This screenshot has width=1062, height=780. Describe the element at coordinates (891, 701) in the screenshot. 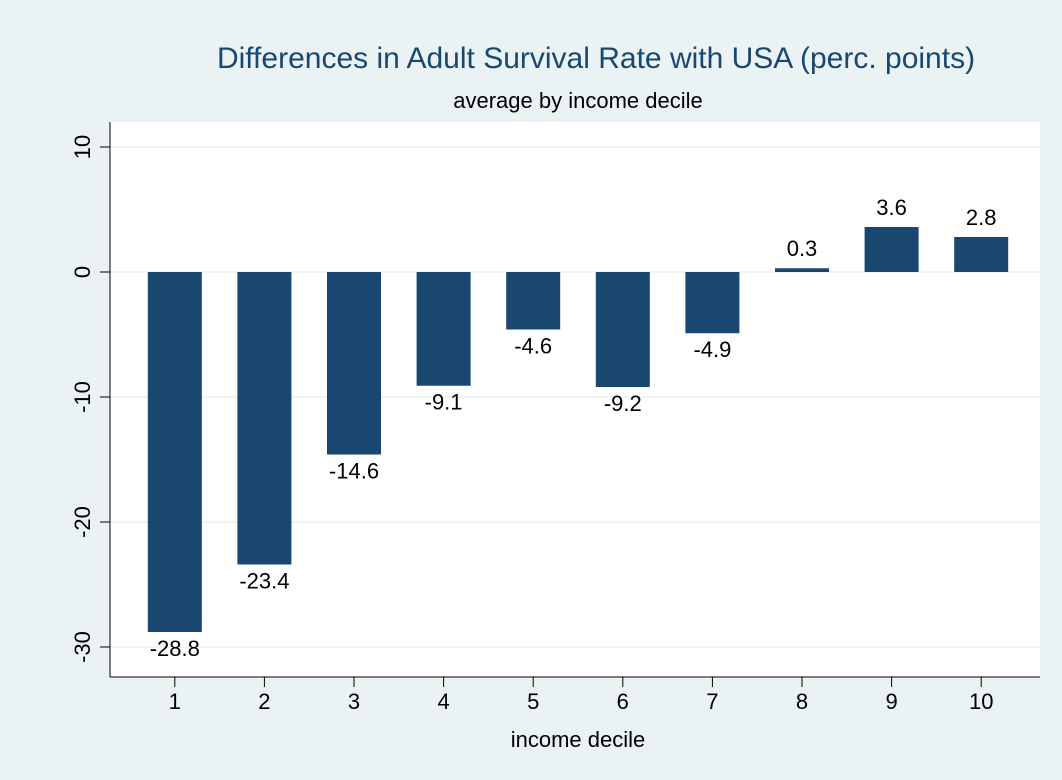

I see `x-tick-label: 9` at that location.